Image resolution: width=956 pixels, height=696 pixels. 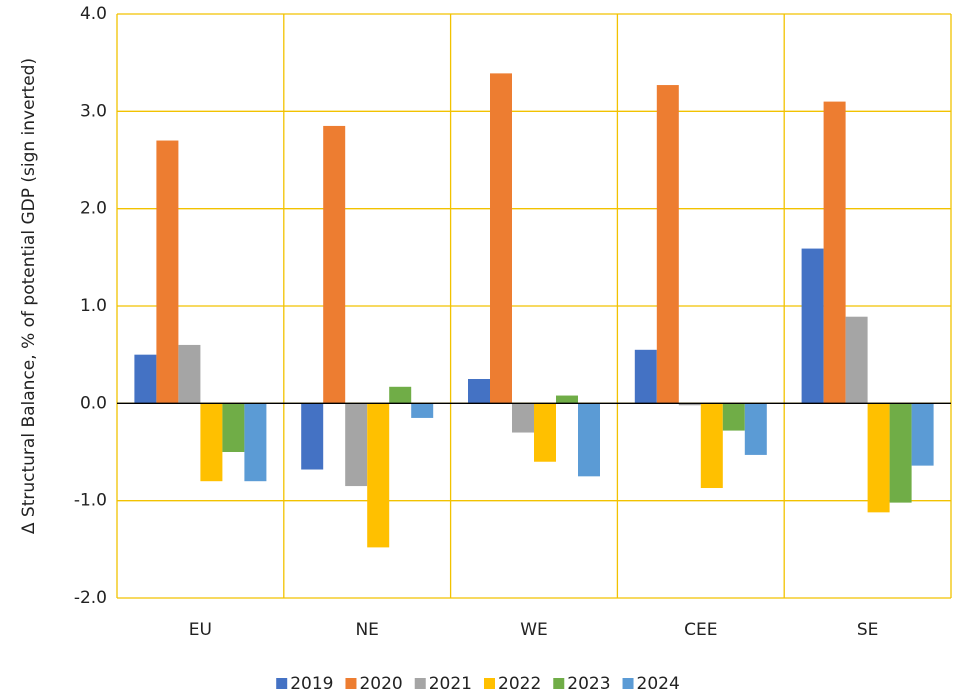 I want to click on x-tick-label: SE, so click(x=868, y=630).